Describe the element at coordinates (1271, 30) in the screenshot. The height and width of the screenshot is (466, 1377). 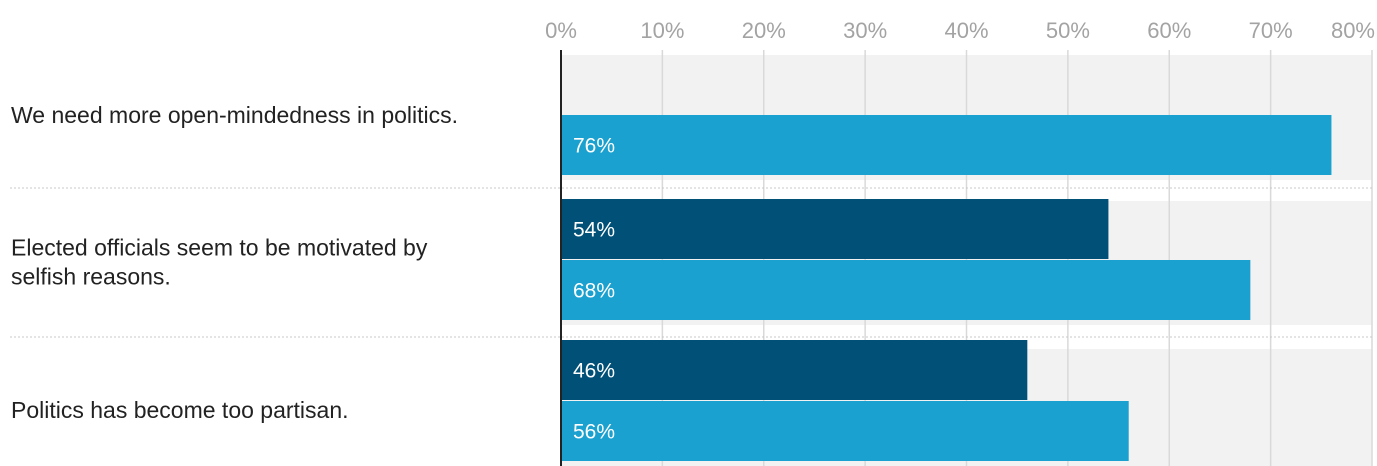
I see `tick-label-7: 70%` at that location.